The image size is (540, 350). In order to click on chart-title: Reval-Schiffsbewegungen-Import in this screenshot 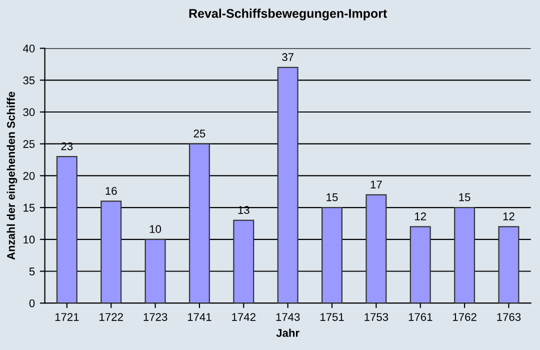, I will do `click(288, 14)`.